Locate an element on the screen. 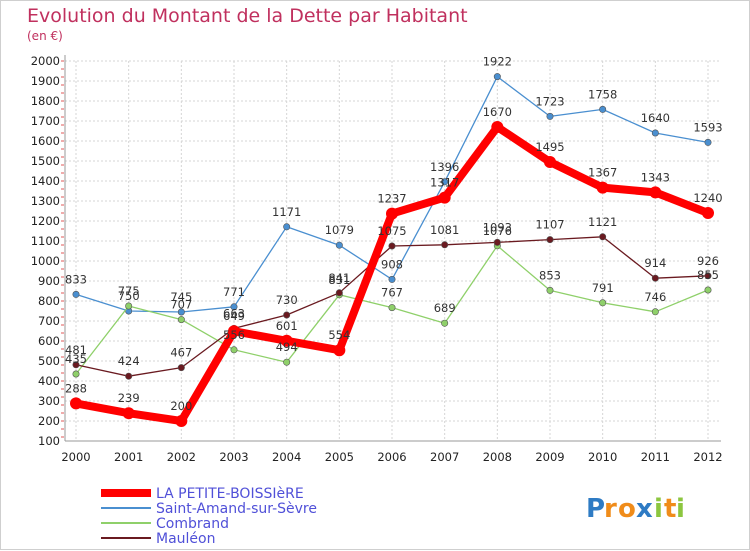  data-label: 601 is located at coordinates (287, 326).